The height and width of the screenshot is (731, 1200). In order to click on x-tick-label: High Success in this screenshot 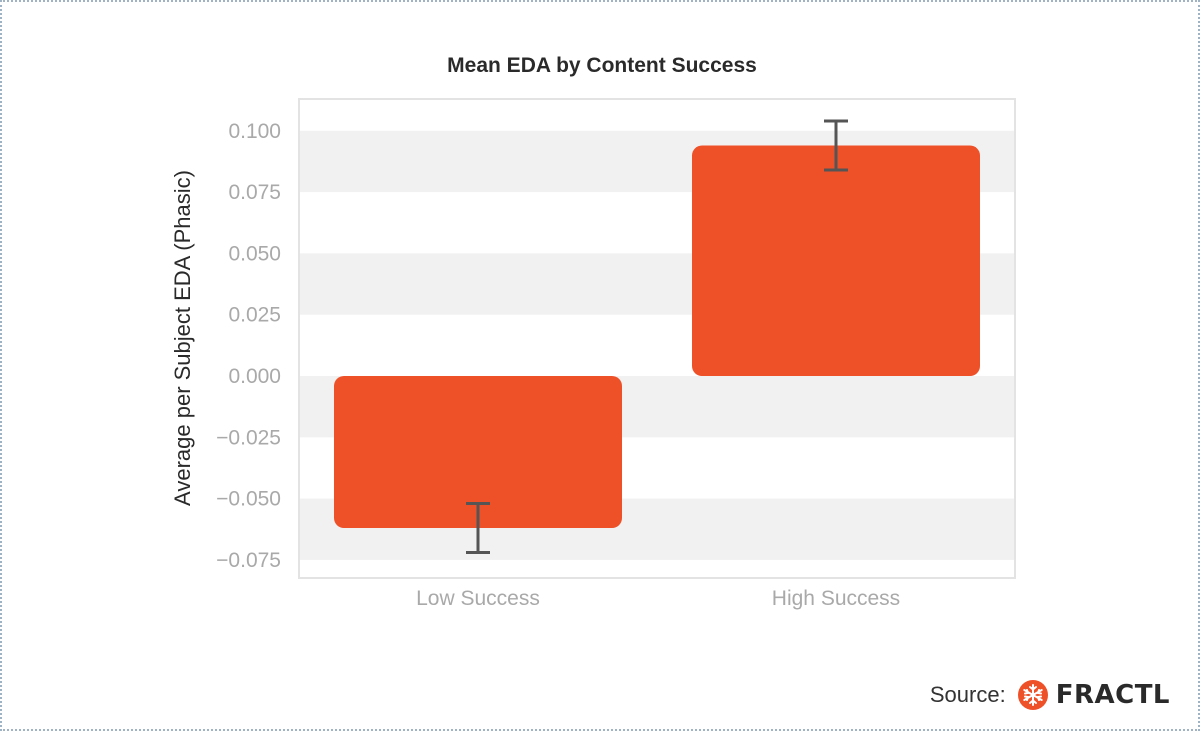, I will do `click(836, 598)`.